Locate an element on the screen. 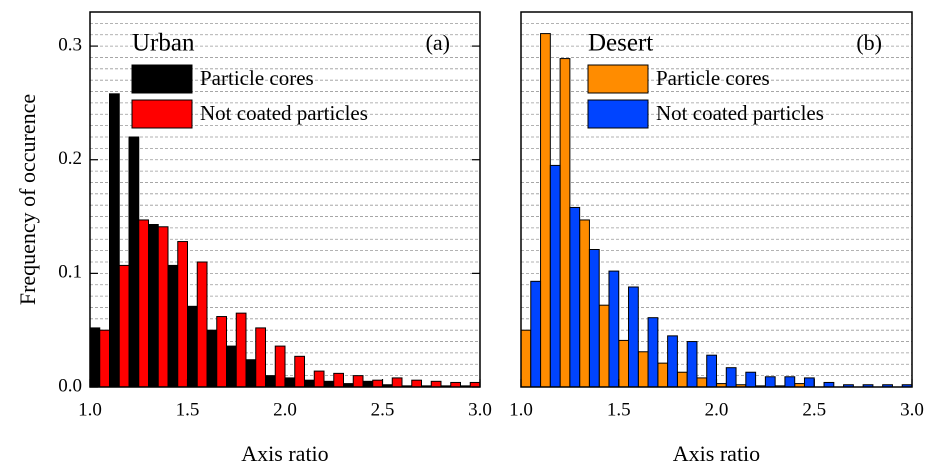  y-tick-label: 0.2 is located at coordinates (70, 158).